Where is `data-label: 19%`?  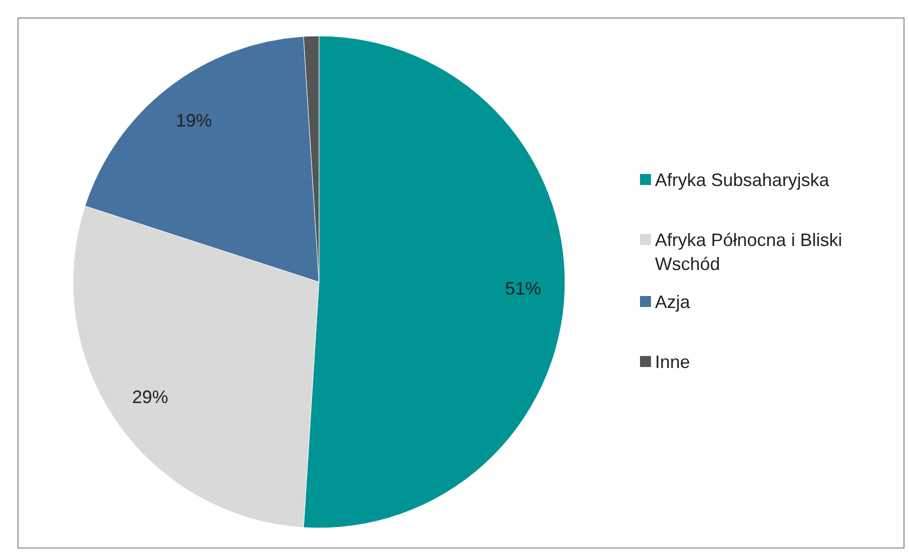 data-label: 19% is located at coordinates (194, 120).